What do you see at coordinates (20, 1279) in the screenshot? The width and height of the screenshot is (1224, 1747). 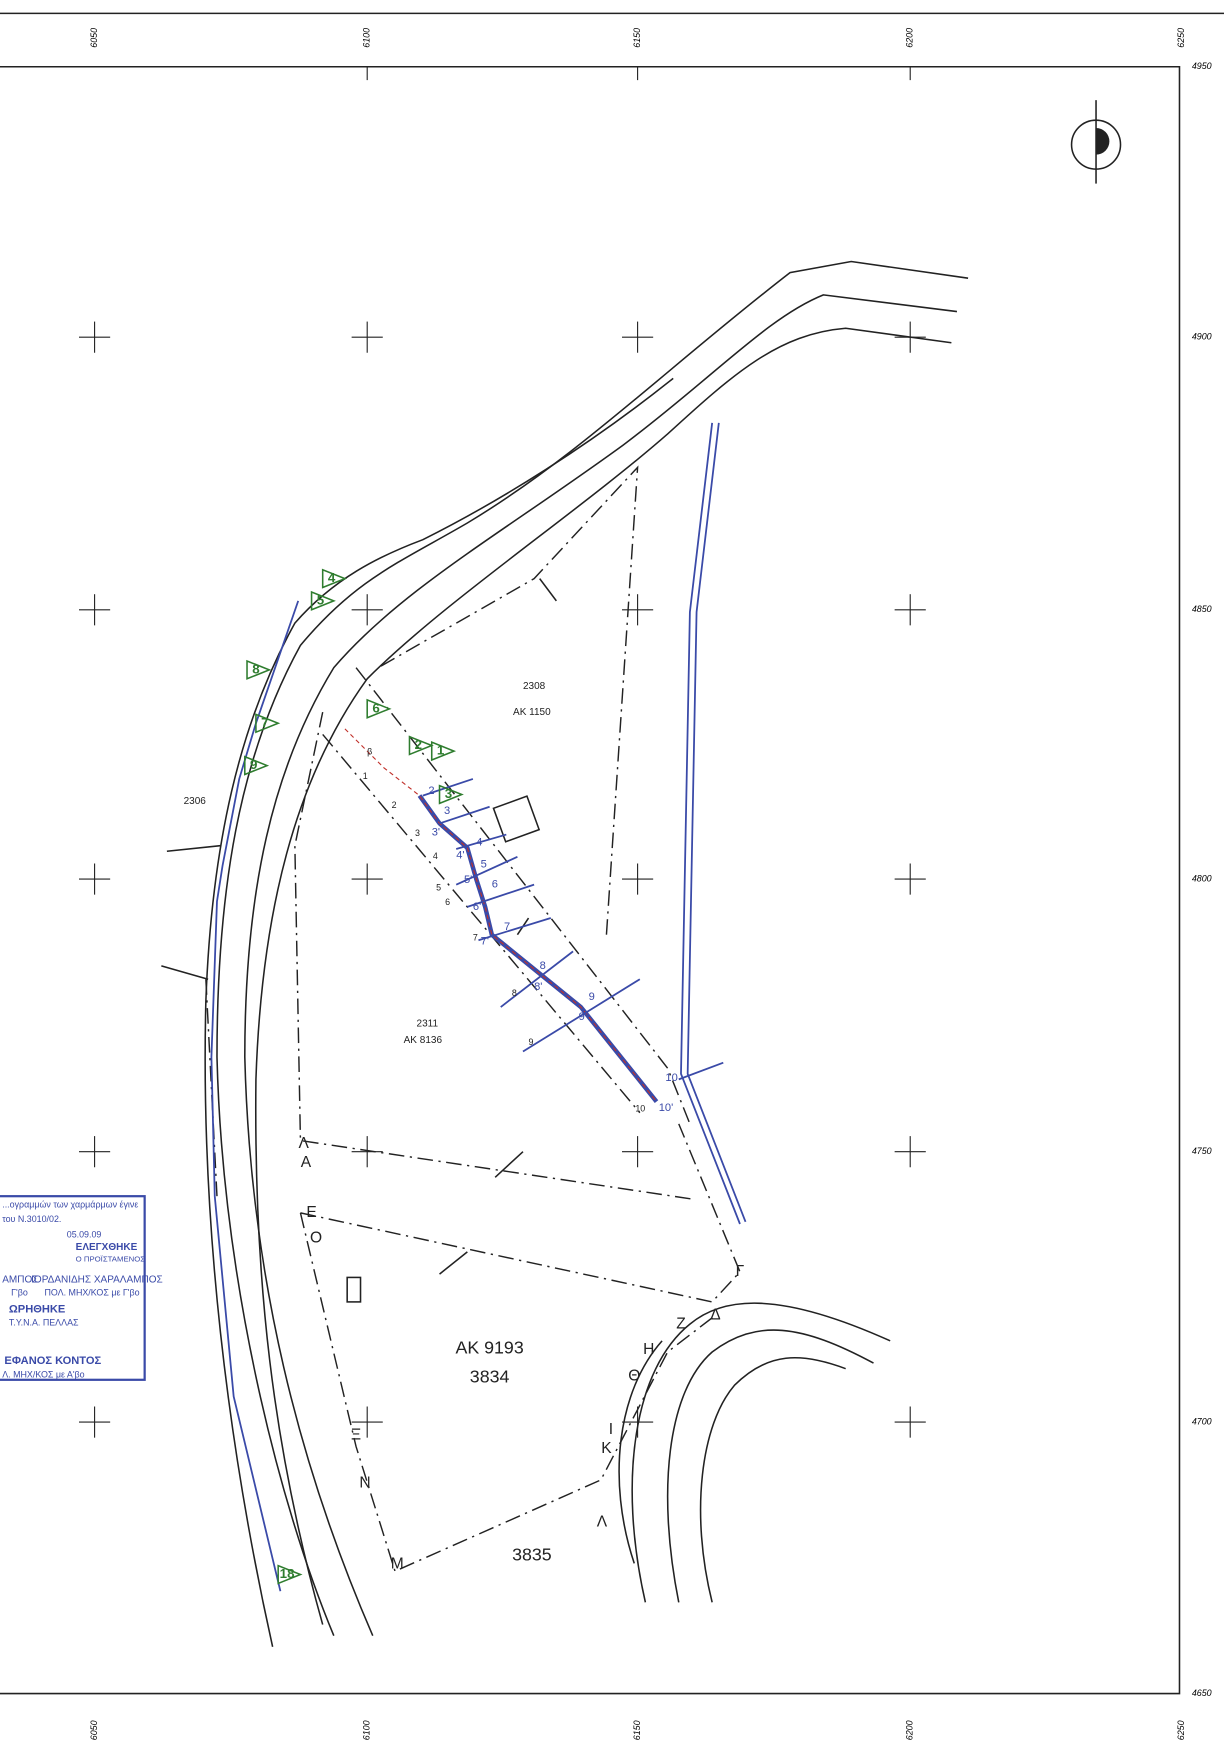 I see `stamp-text: ΑΜΠΟΣ` at bounding box center [20, 1279].